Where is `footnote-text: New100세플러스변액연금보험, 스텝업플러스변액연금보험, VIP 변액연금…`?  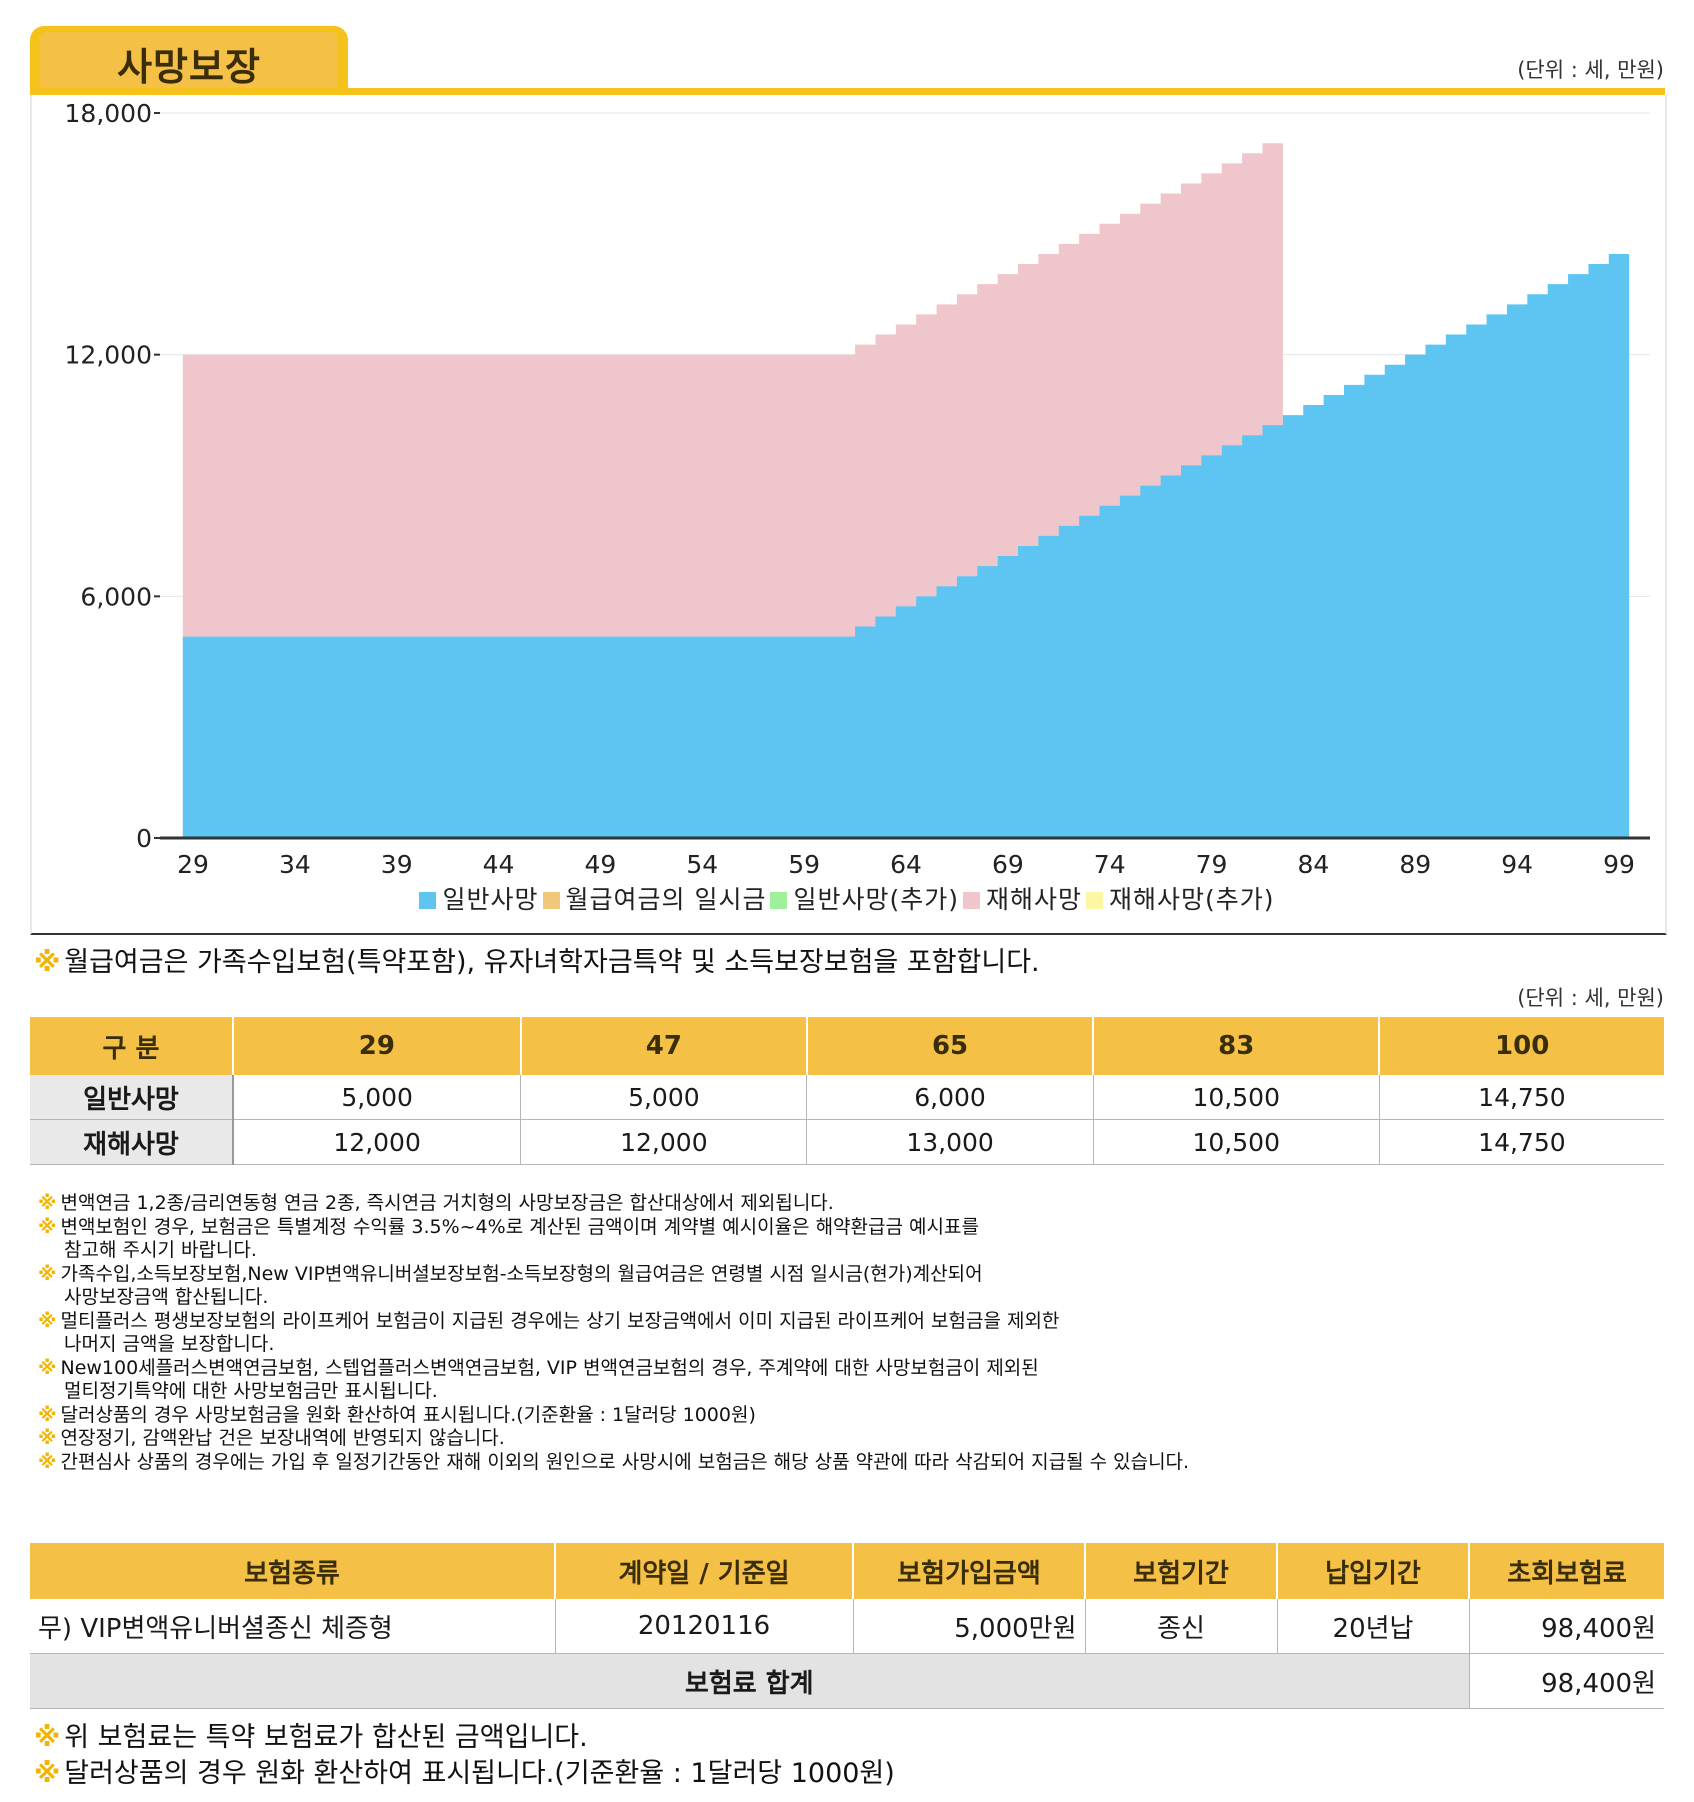 footnote-text: New100세플러스변액연금보험, 스텝업플러스변액연금보험, VIP 변액연금… is located at coordinates (549, 1367).